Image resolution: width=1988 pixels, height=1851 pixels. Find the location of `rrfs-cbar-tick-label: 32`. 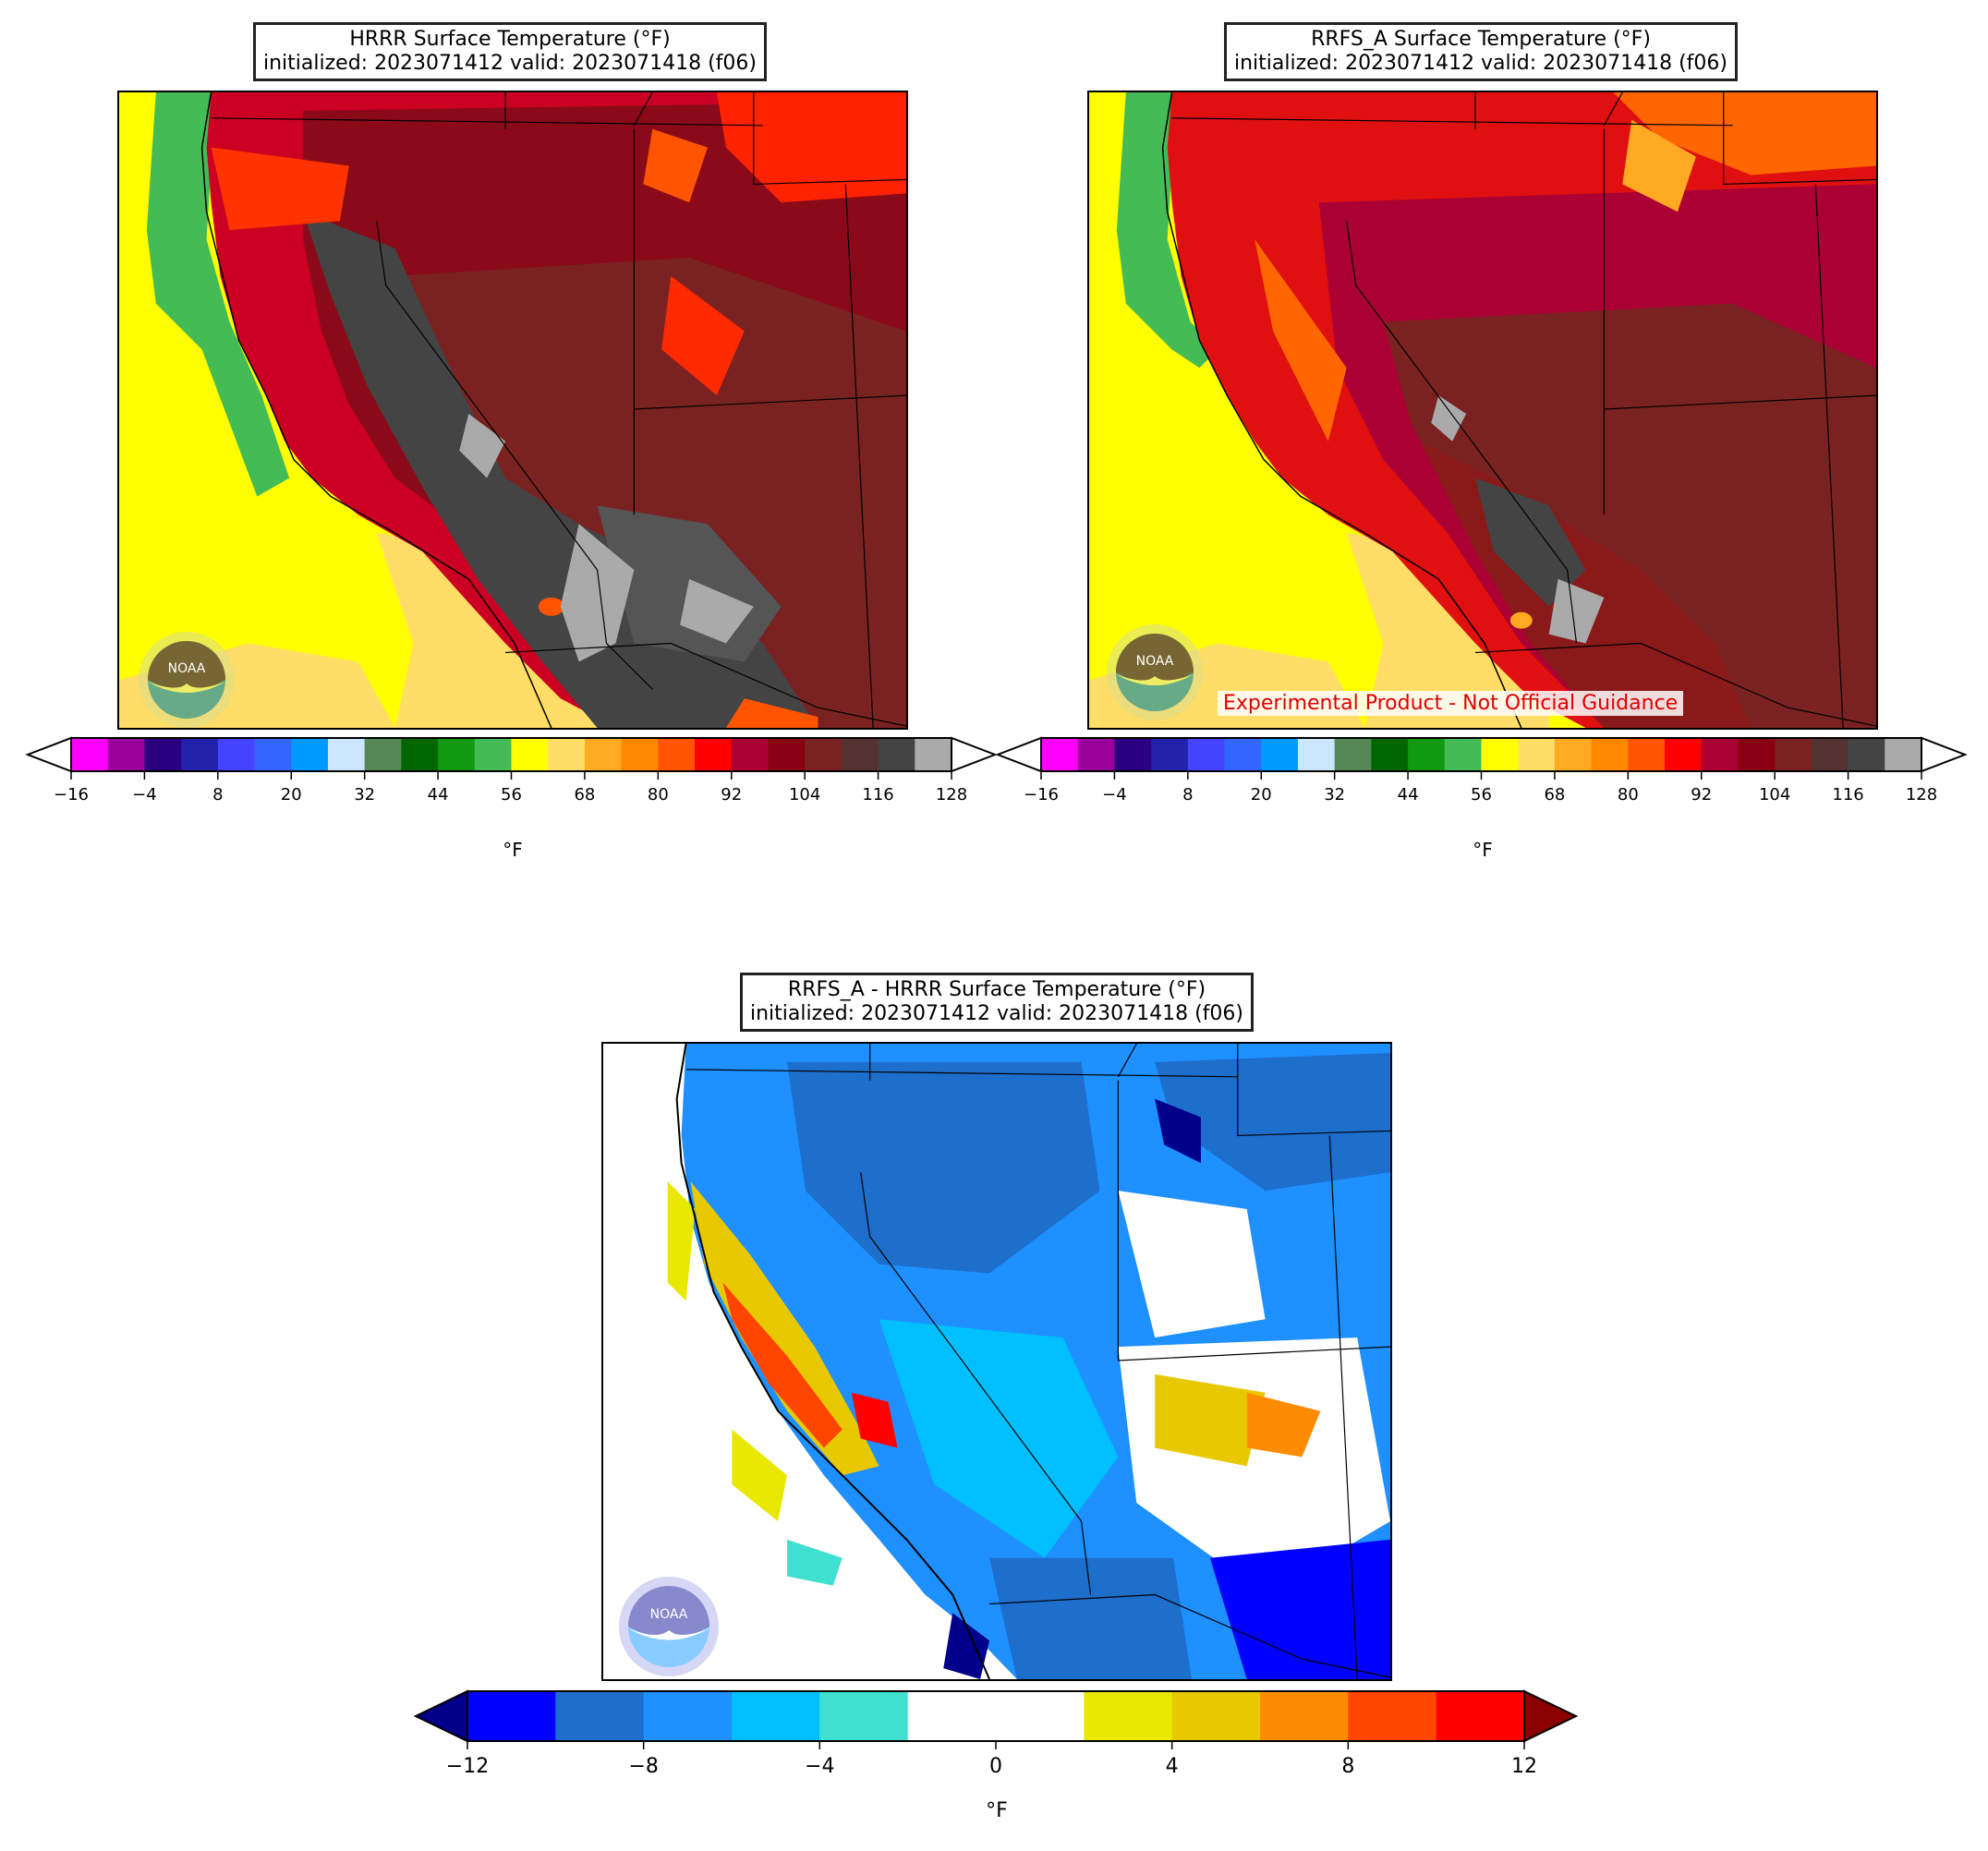

rrfs-cbar-tick-label: 32 is located at coordinates (1335, 795).